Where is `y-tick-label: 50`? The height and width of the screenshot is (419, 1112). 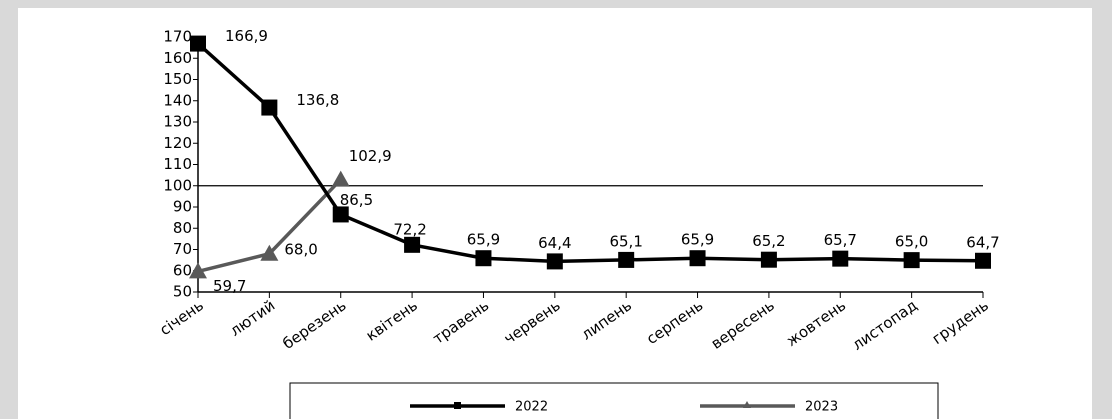 y-tick-label: 50 is located at coordinates (182, 292).